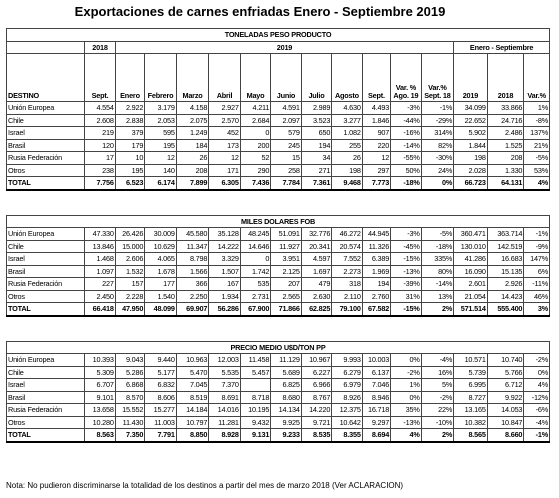 This screenshot has height=498, width=559. What do you see at coordinates (192, 422) in the screenshot?
I see `value-cell: 10.797` at bounding box center [192, 422].